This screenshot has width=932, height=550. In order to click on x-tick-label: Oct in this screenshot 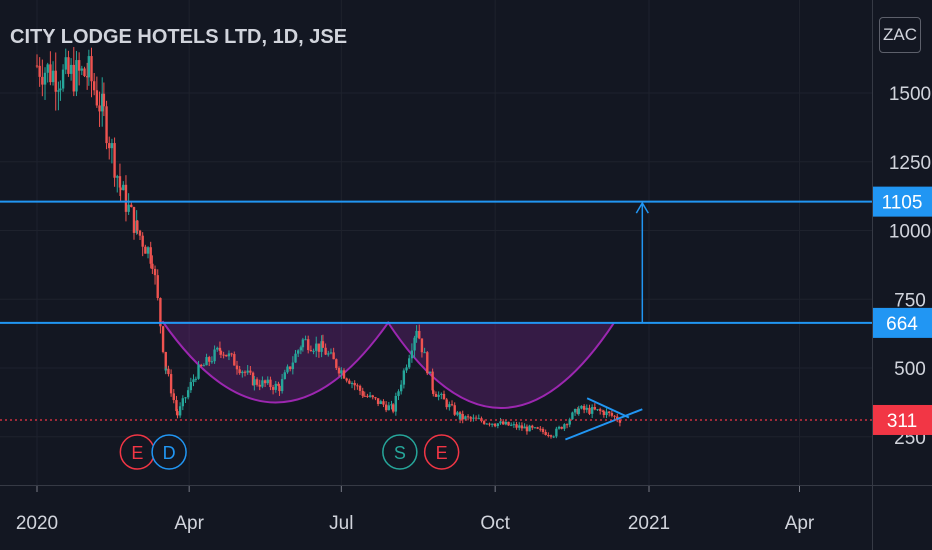, I will do `click(495, 523)`.